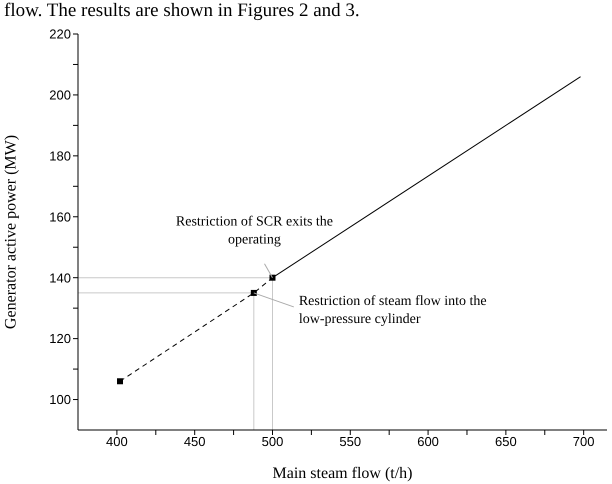 This screenshot has width=612, height=484. Describe the element at coordinates (60, 156) in the screenshot. I see `y-tick-label: 180` at that location.